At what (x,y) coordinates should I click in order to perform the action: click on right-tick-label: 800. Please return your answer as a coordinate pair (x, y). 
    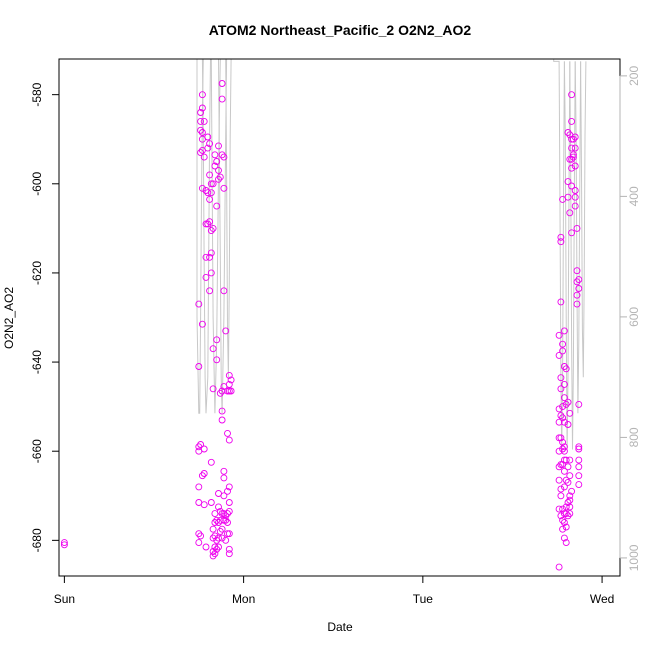
    Looking at the image, I should click on (634, 437).